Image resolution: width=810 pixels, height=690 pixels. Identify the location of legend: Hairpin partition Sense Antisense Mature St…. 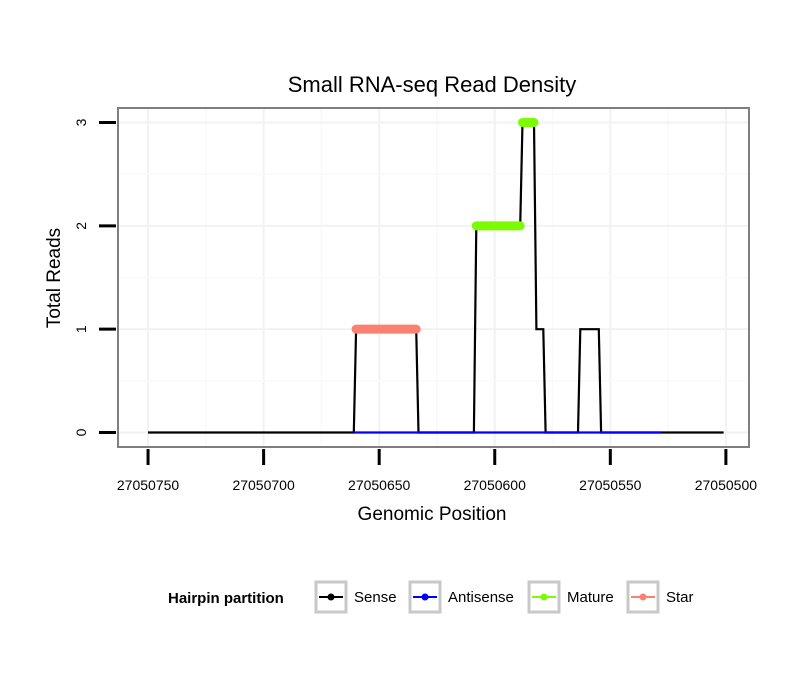
(431, 597).